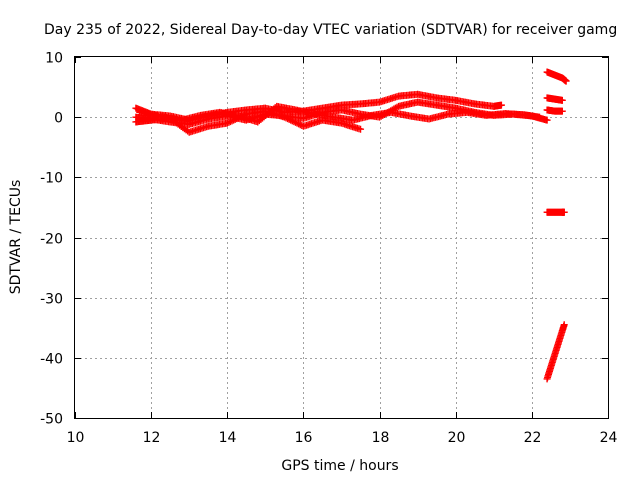 The height and width of the screenshot is (480, 640). What do you see at coordinates (51, 300) in the screenshot?
I see `y-tick-label: -30` at bounding box center [51, 300].